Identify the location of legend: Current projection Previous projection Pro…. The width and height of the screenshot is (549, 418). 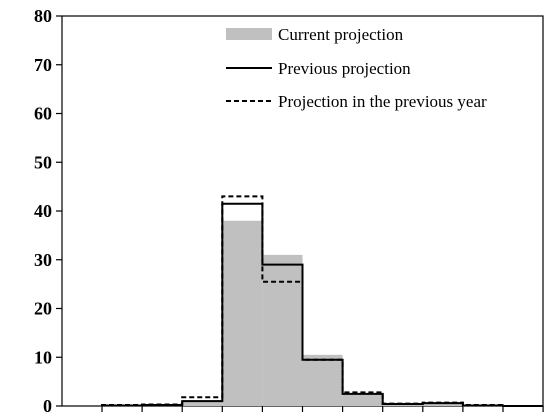
(356, 68).